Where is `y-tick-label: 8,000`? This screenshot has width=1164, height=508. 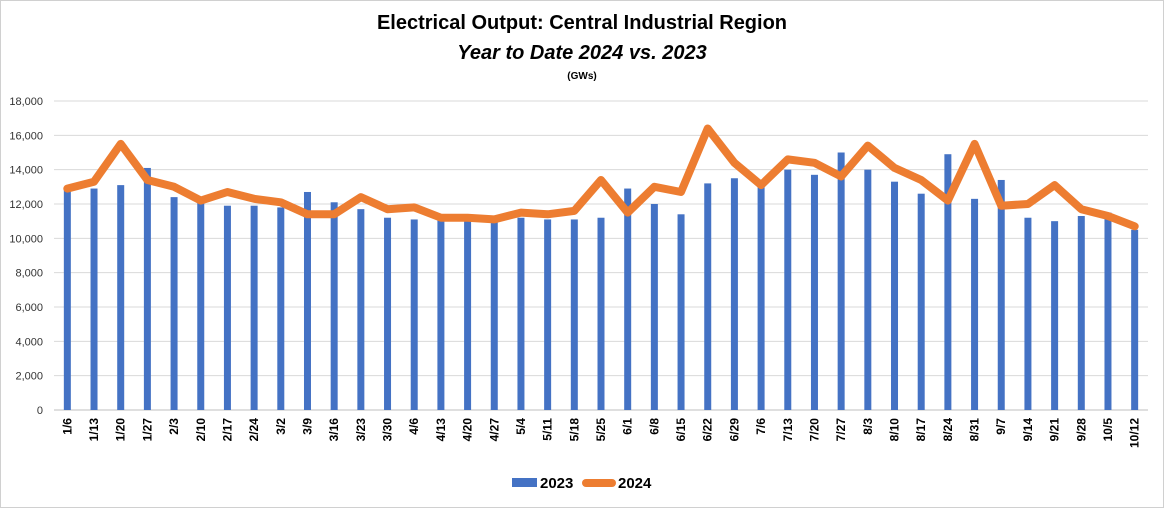
y-tick-label: 8,000 is located at coordinates (29, 274).